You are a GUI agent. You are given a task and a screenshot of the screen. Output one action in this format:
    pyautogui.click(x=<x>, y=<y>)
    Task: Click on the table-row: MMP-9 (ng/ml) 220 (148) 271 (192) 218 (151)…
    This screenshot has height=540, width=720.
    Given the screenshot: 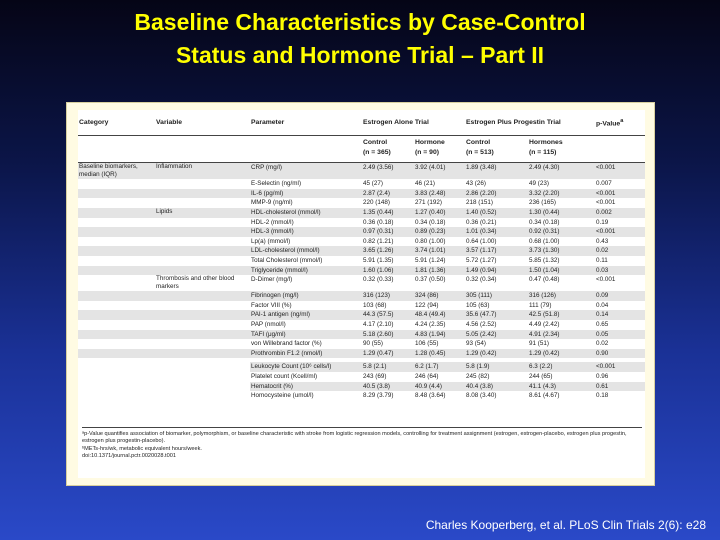 What is the action you would take?
    pyautogui.click(x=361, y=203)
    